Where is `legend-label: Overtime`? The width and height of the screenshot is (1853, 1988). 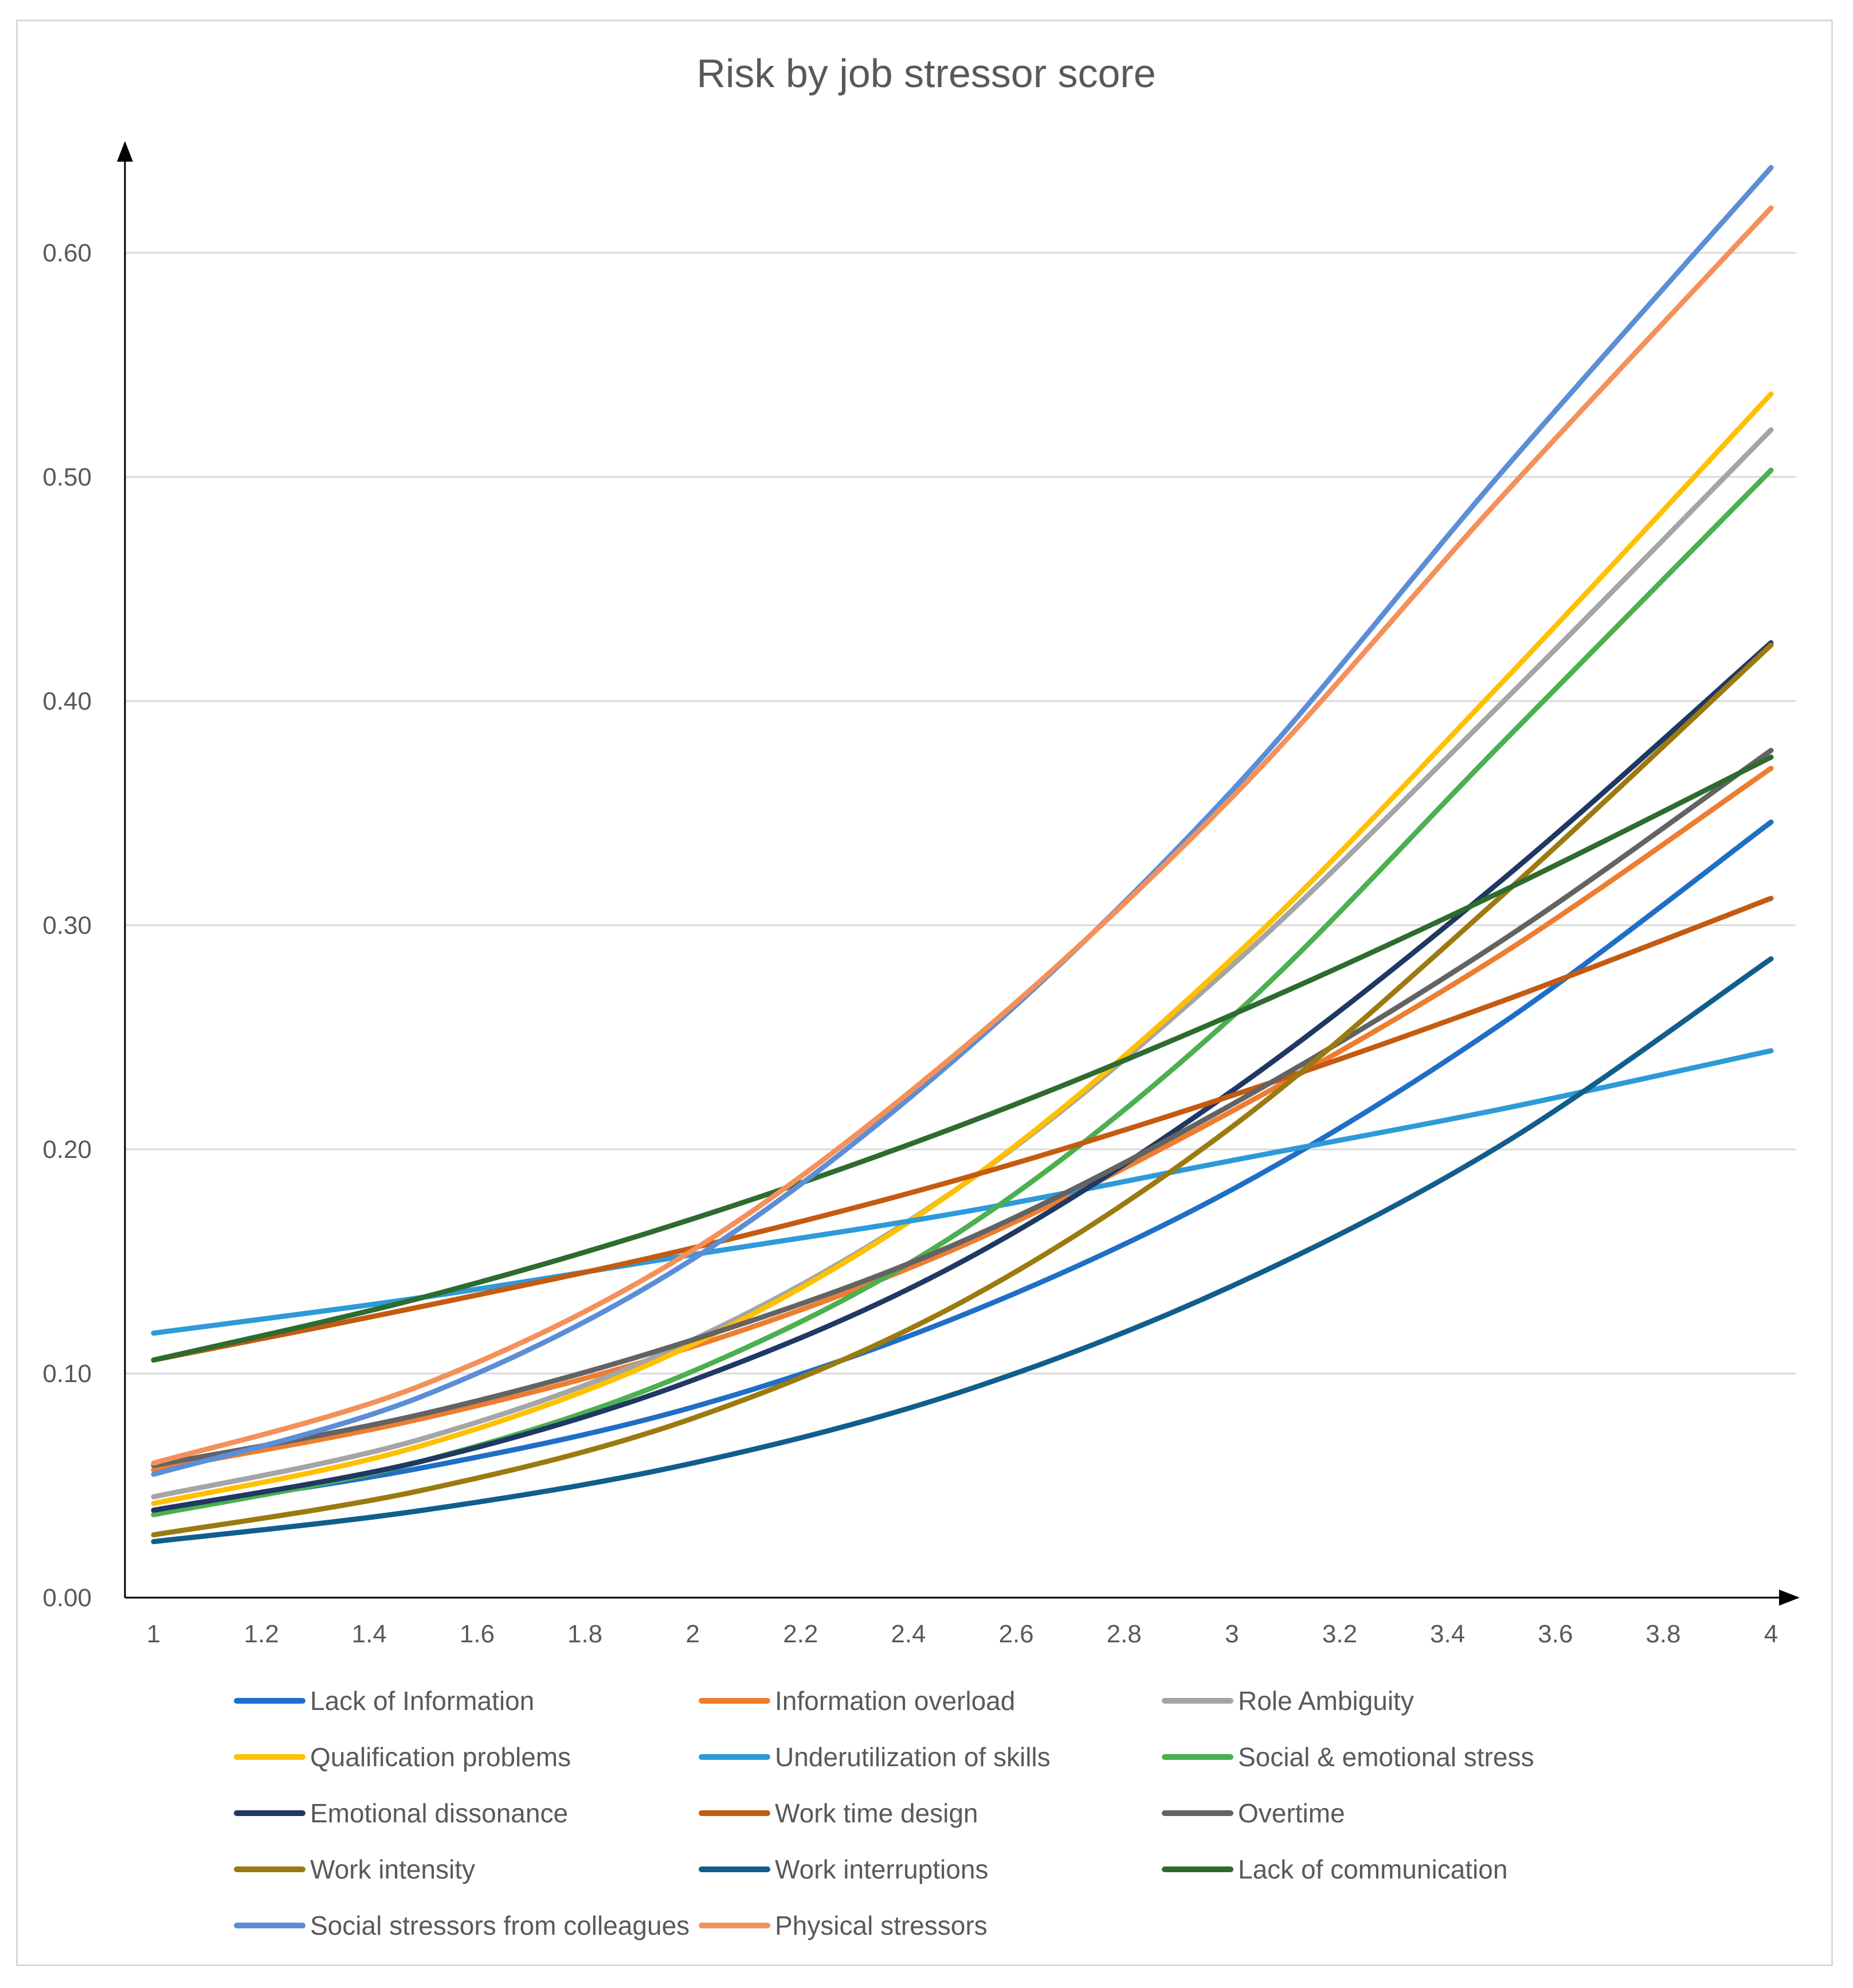 legend-label: Overtime is located at coordinates (1291, 1813).